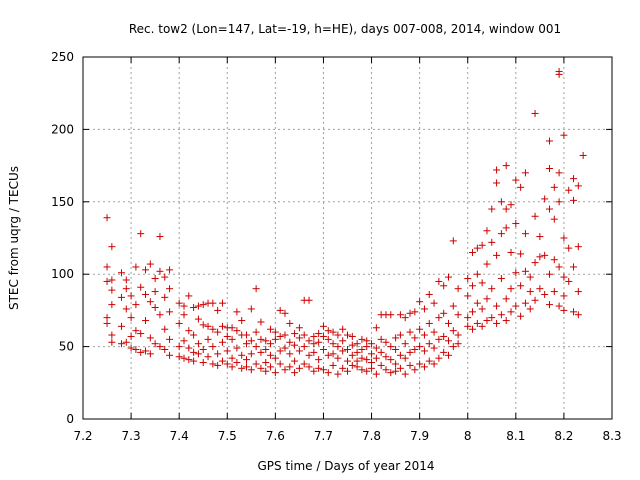  Describe the element at coordinates (14, 238) in the screenshot. I see `y-axis-title: STEC from uqrg / TECUs` at that location.